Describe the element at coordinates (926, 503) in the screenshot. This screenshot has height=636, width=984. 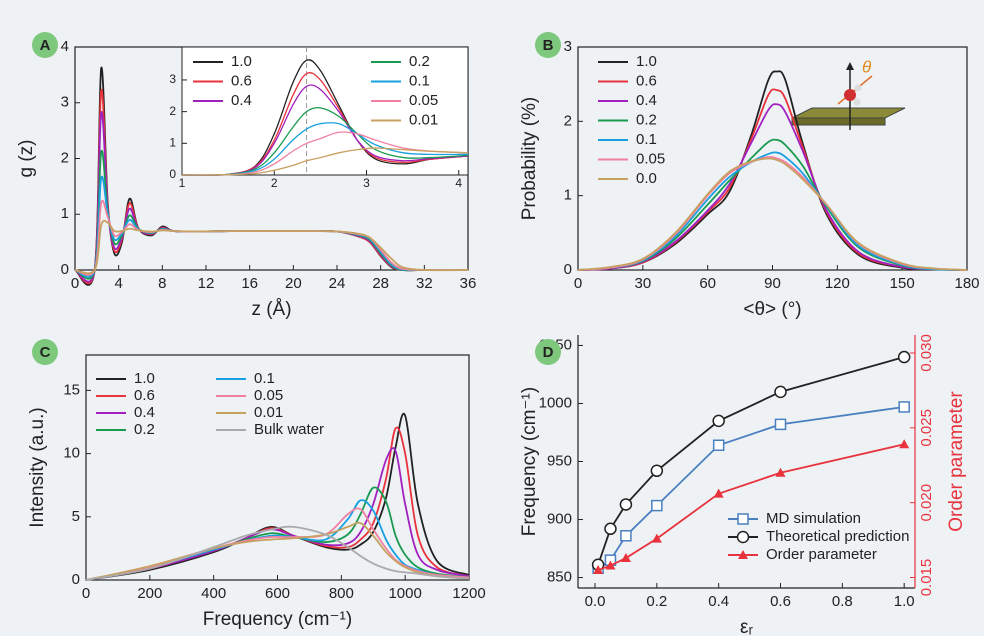
I see `y2-tick-label: 0.020` at that location.